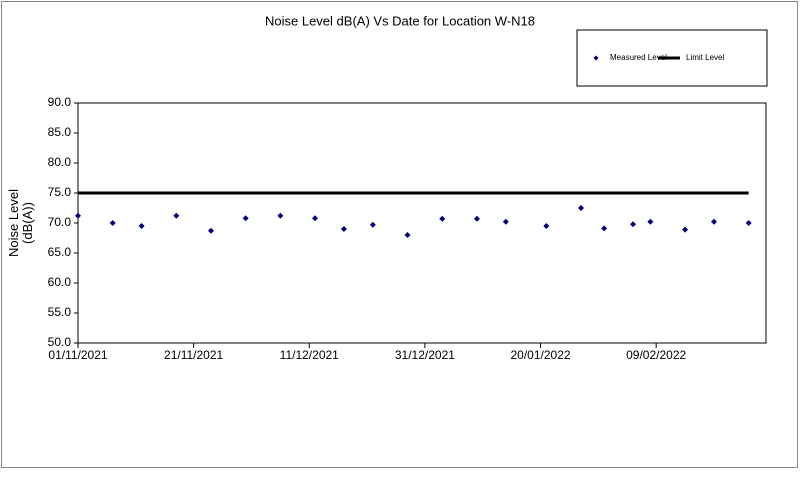 Image resolution: width=803 pixels, height=485 pixels. What do you see at coordinates (60, 162) in the screenshot?
I see `y-tick-label: 80.0` at bounding box center [60, 162].